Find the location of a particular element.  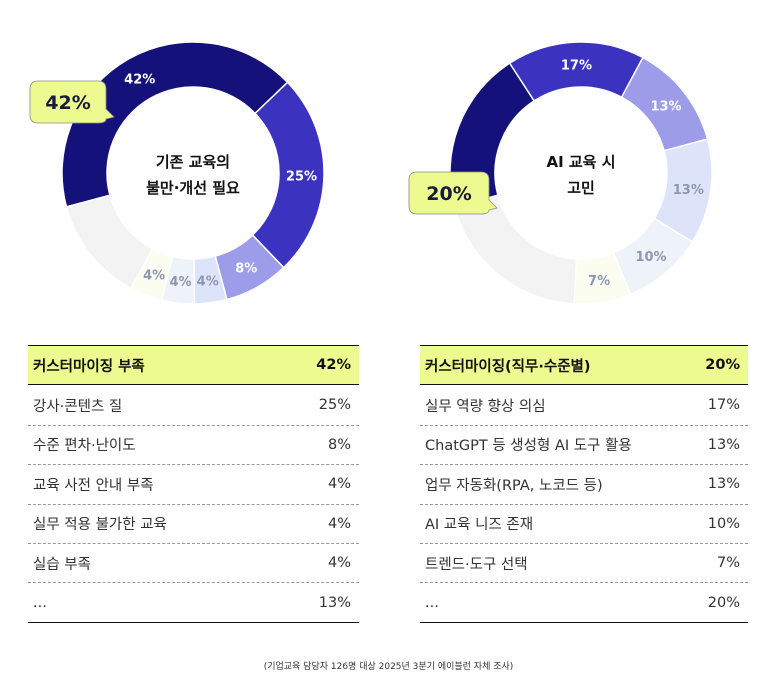

table-row: 커스터마이징(직무·수준별) 20% is located at coordinates (584, 366).